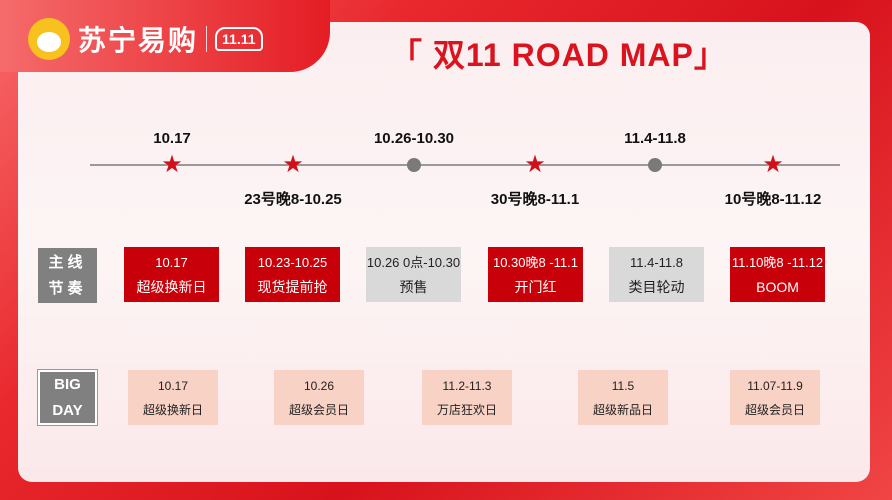 The height and width of the screenshot is (500, 892). I want to click on logo: 苏宁易购 11.11, so click(145, 39).